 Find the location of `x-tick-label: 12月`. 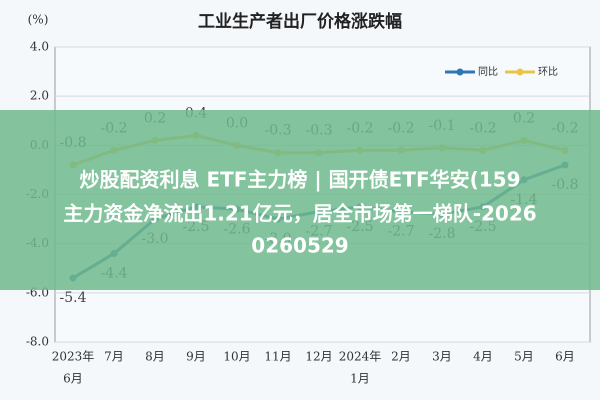

x-tick-label: 12月 is located at coordinates (318, 357).